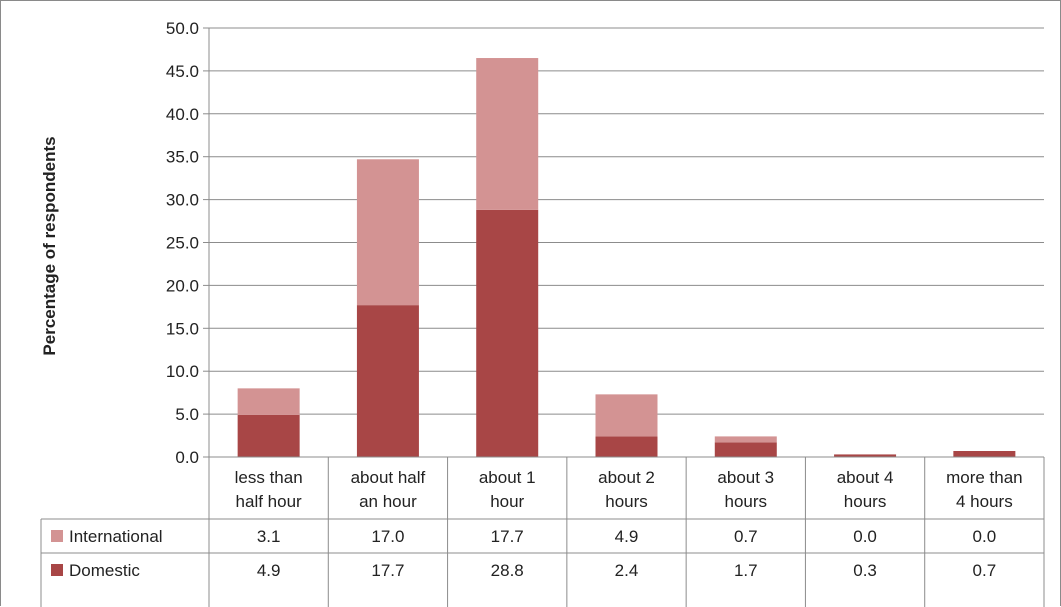  Describe the element at coordinates (388, 489) in the screenshot. I see `category-label: about half an hour` at that location.